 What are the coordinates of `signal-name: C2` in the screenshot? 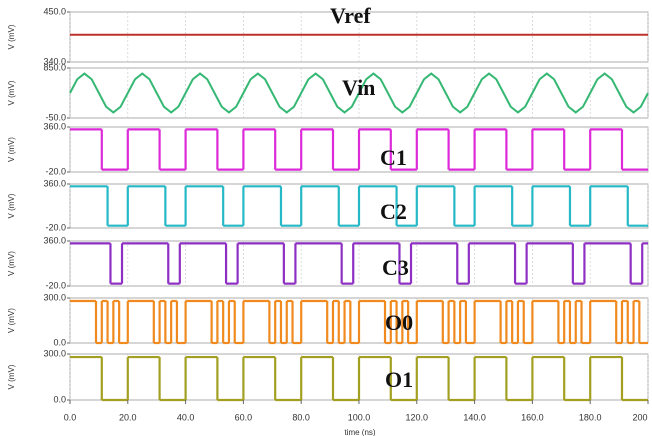 It's located at (393, 211).